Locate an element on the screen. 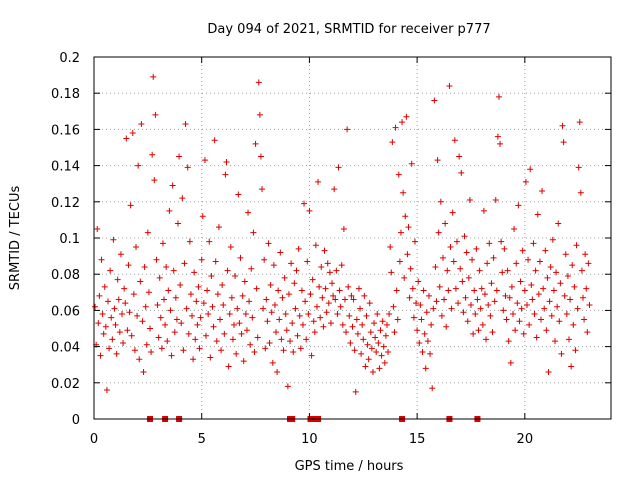 The image size is (640, 480). y-tick-label: 0.04 is located at coordinates (65, 348).